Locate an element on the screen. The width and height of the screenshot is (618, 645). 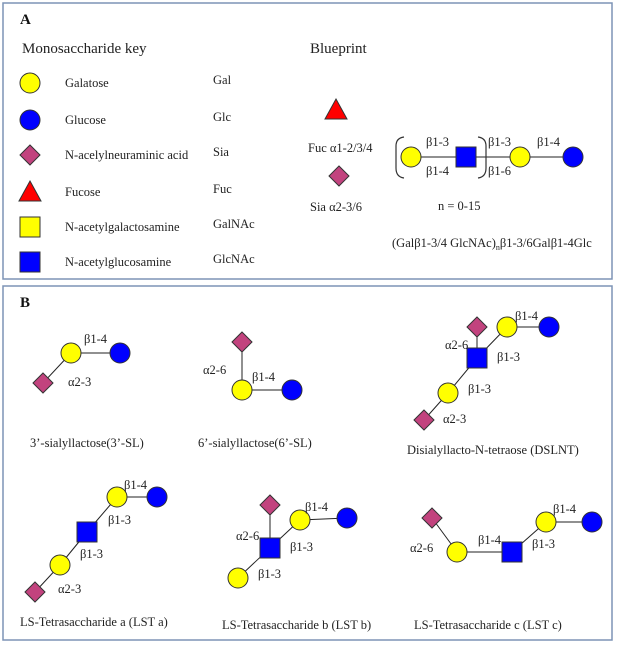
key-name: N-acelylneuraminic acid is located at coordinates (127, 155).